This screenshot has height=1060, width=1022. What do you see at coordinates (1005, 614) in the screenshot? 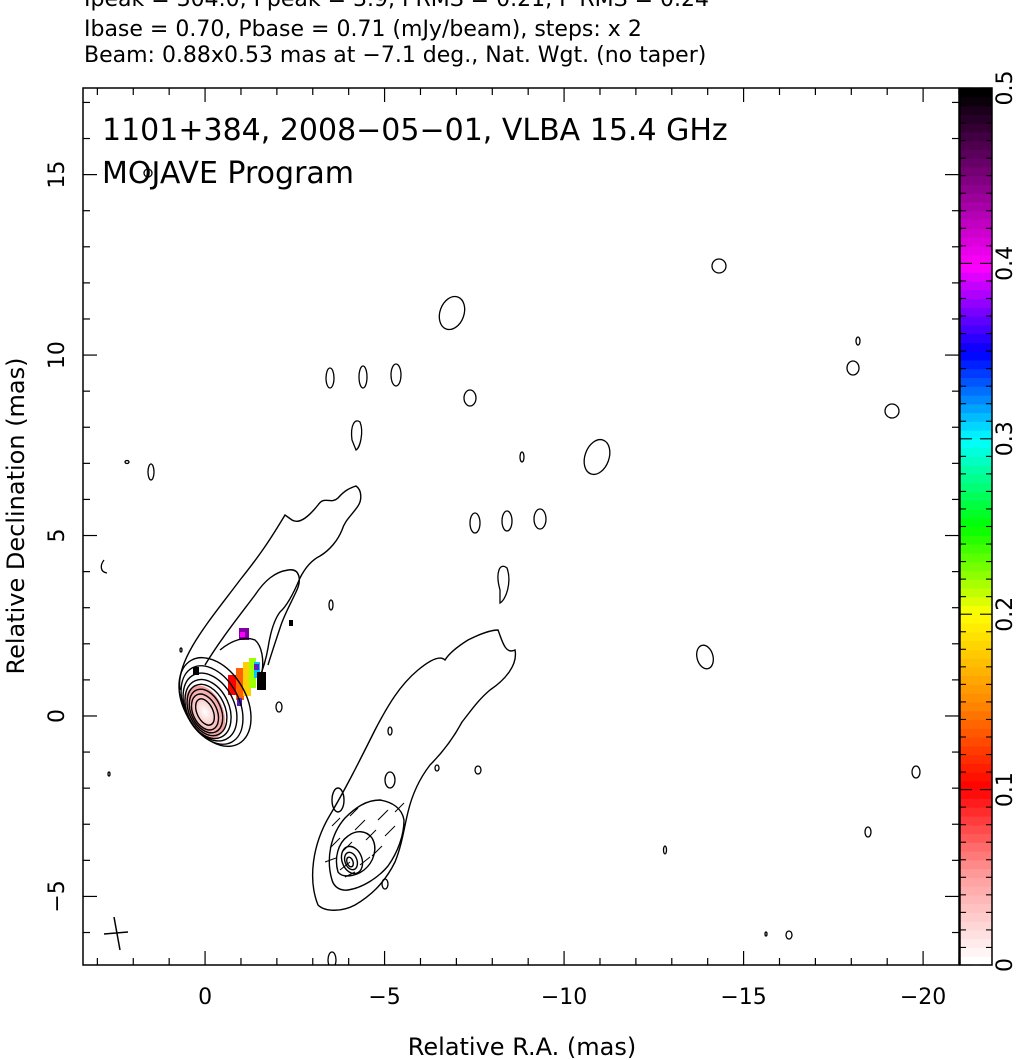
I see `colorbar-tick-label: 0.2` at bounding box center [1005, 614].